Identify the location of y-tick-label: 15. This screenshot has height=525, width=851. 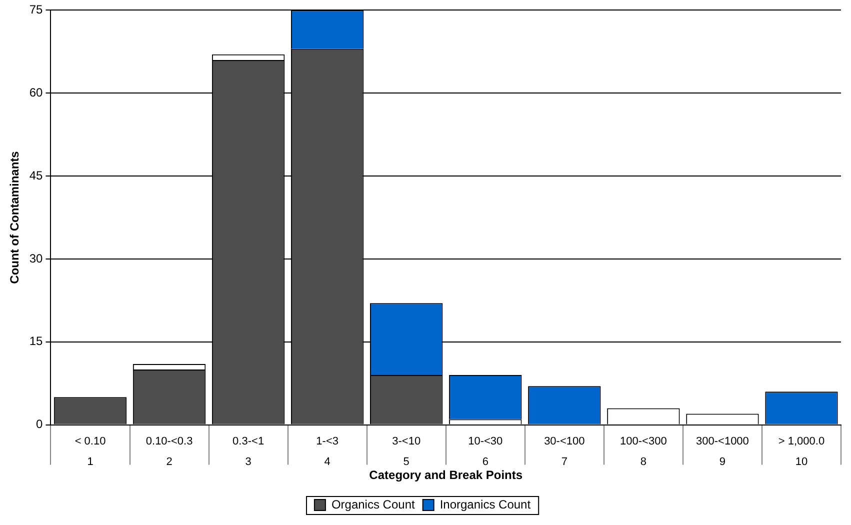
(36, 341).